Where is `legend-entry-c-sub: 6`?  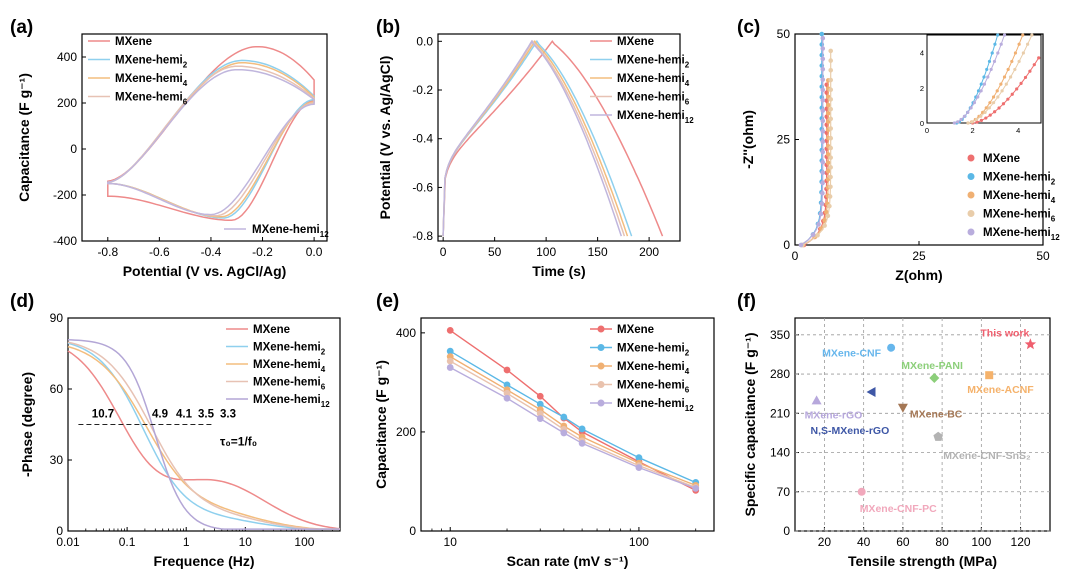
legend-entry-c-sub: 6 is located at coordinates (1053, 219).